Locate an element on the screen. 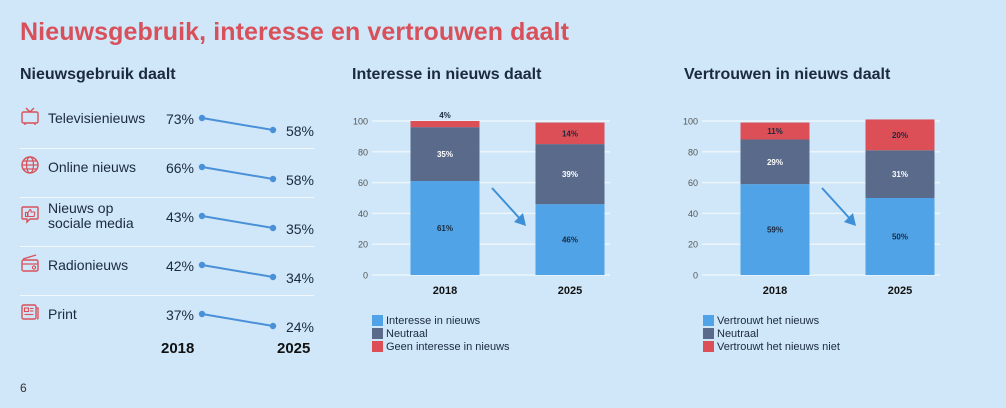  globe-icon is located at coordinates (30, 165).